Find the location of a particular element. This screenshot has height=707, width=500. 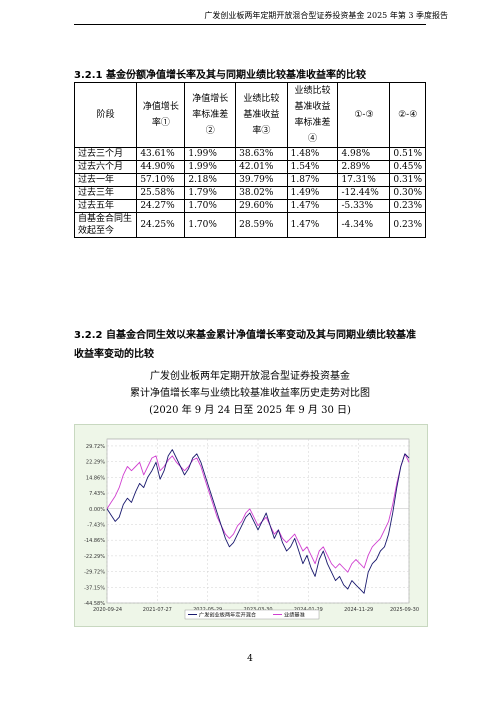

section-322-title-line2: 收益率变动的比较 is located at coordinates (114, 354).